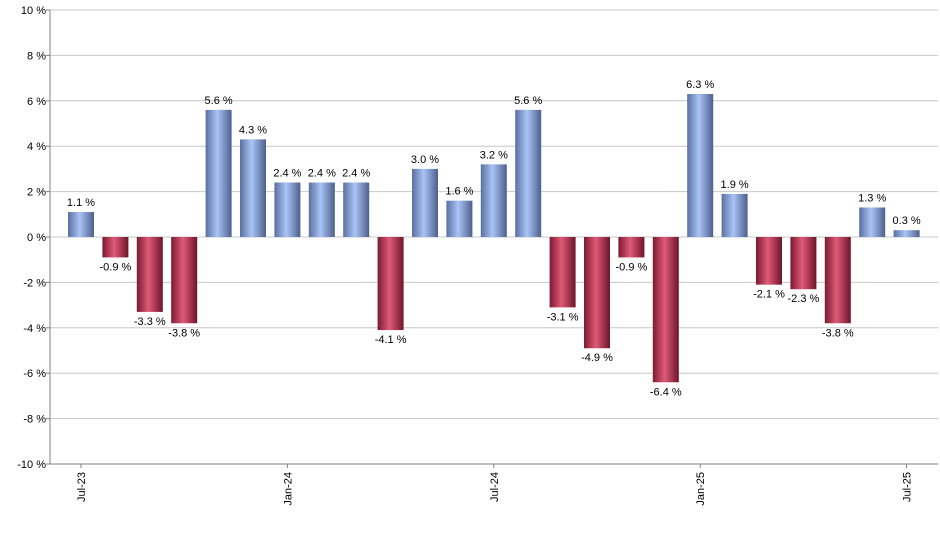  I want to click on y-tick-label: 8 %, so click(36, 56).